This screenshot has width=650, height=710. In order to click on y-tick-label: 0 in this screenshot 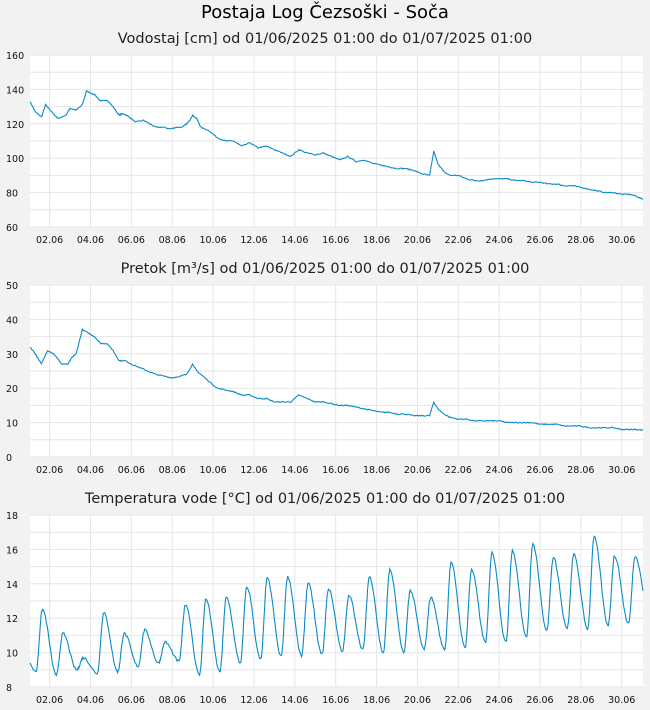, I will do `click(9, 458)`.